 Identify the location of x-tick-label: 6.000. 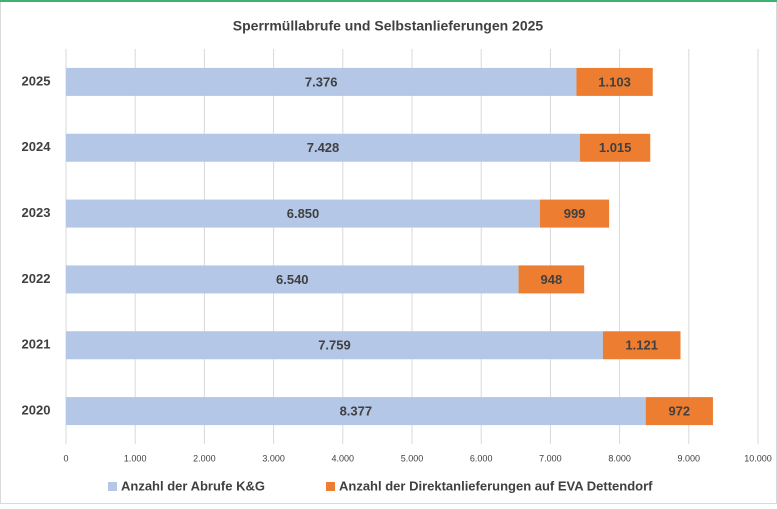
(481, 458).